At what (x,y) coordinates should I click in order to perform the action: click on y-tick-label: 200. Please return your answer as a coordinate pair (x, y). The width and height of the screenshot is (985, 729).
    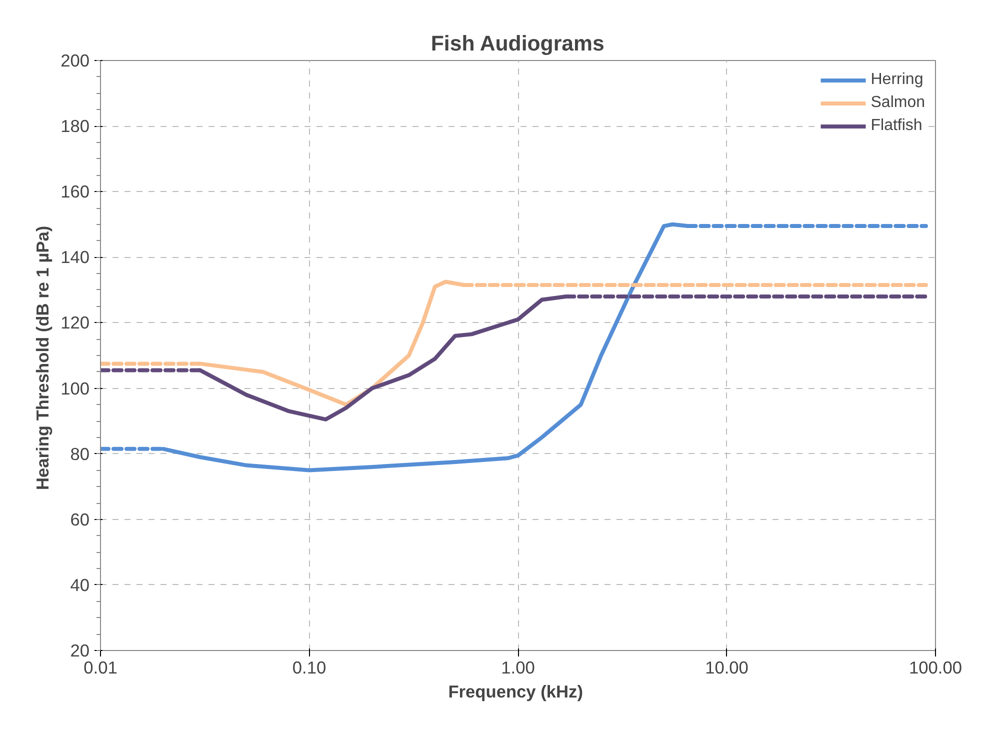
    Looking at the image, I should click on (75, 60).